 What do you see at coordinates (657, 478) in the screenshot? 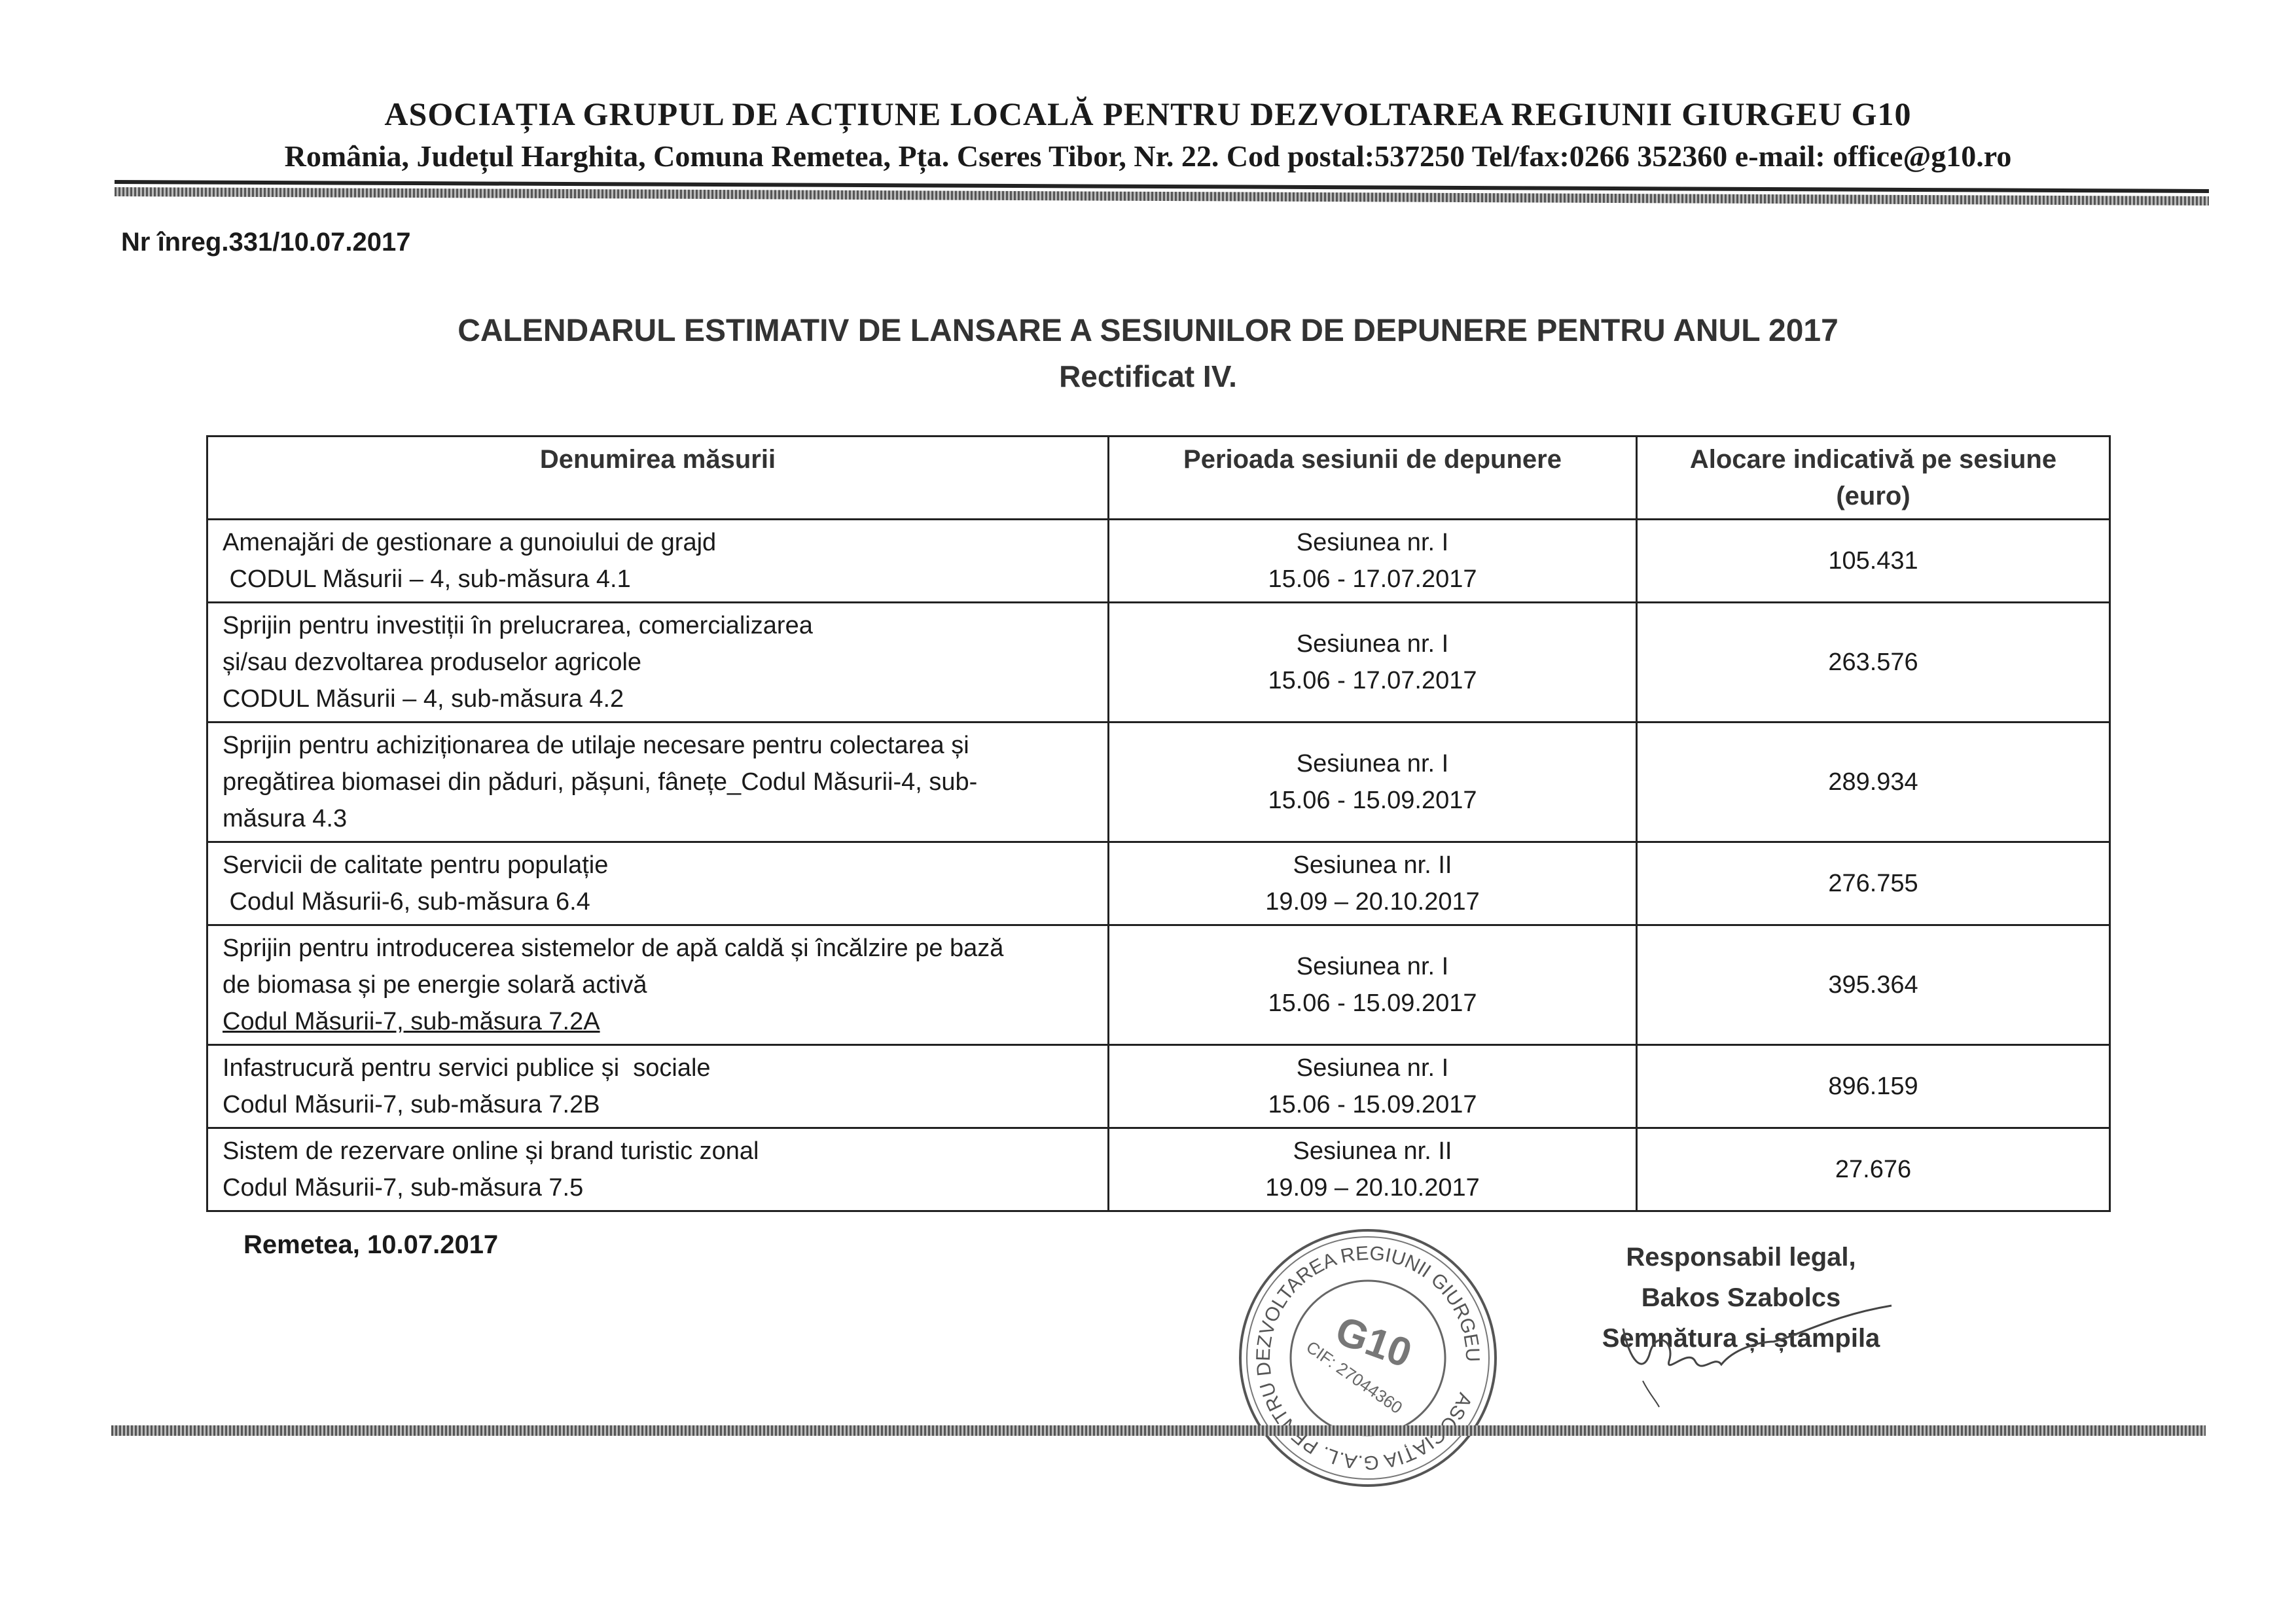
I see `header-measure: Denumirea măsurii` at bounding box center [657, 478].